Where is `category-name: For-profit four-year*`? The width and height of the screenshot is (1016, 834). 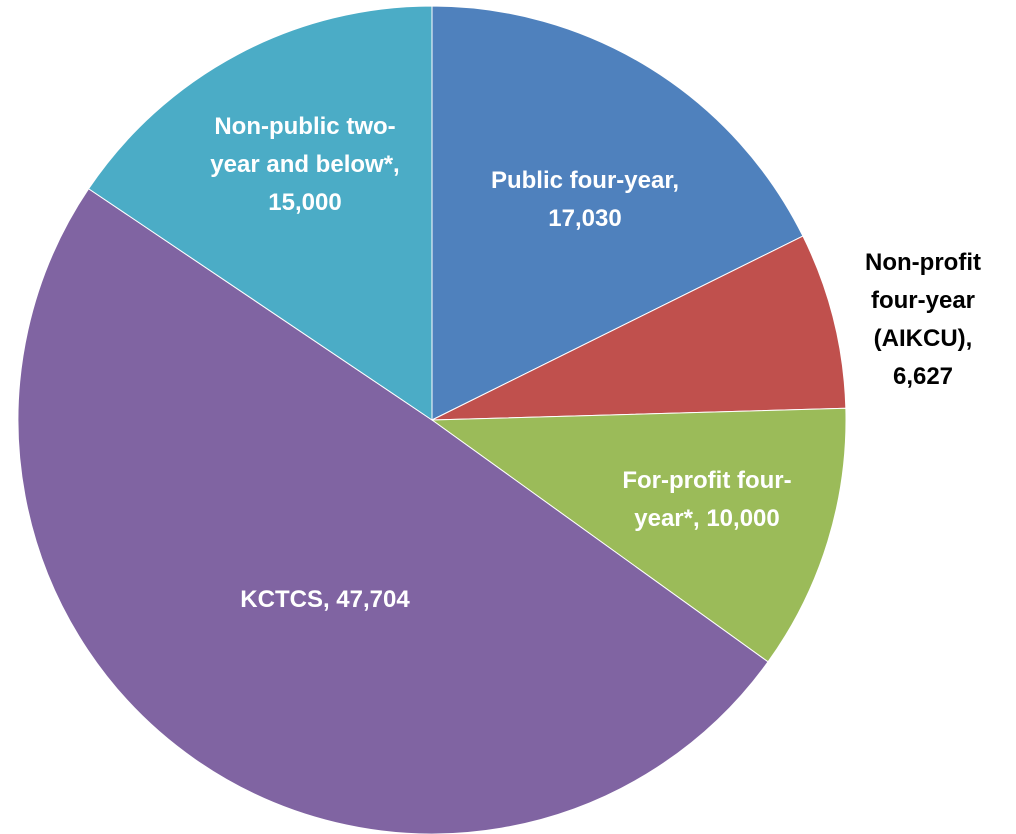 category-name: For-profit four-year* is located at coordinates (707, 499).